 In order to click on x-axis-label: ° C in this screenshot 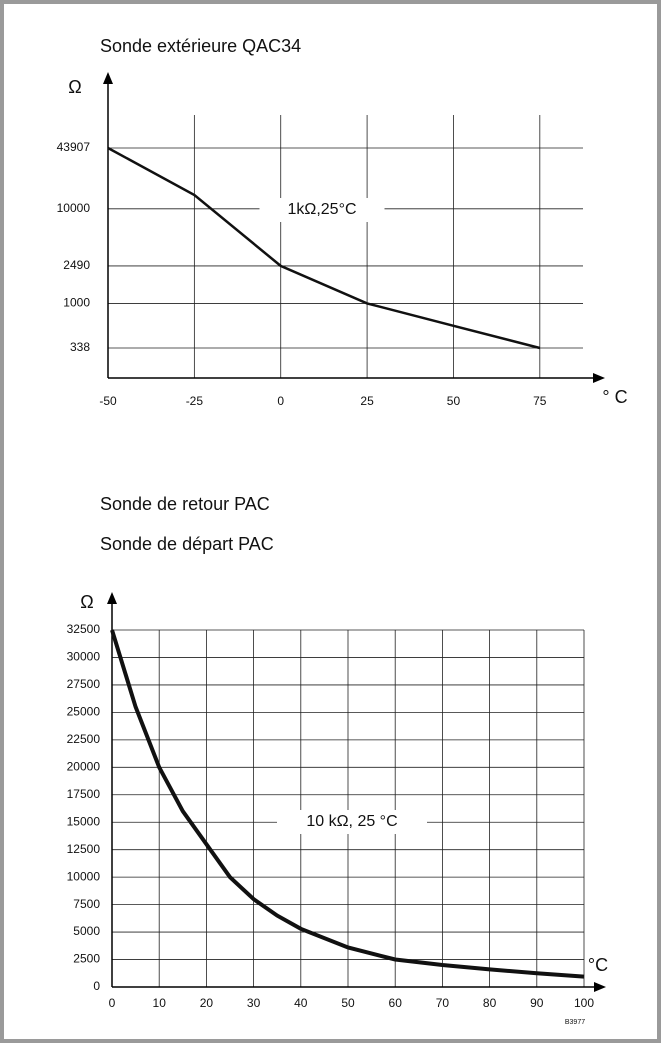, I will do `click(614, 397)`.